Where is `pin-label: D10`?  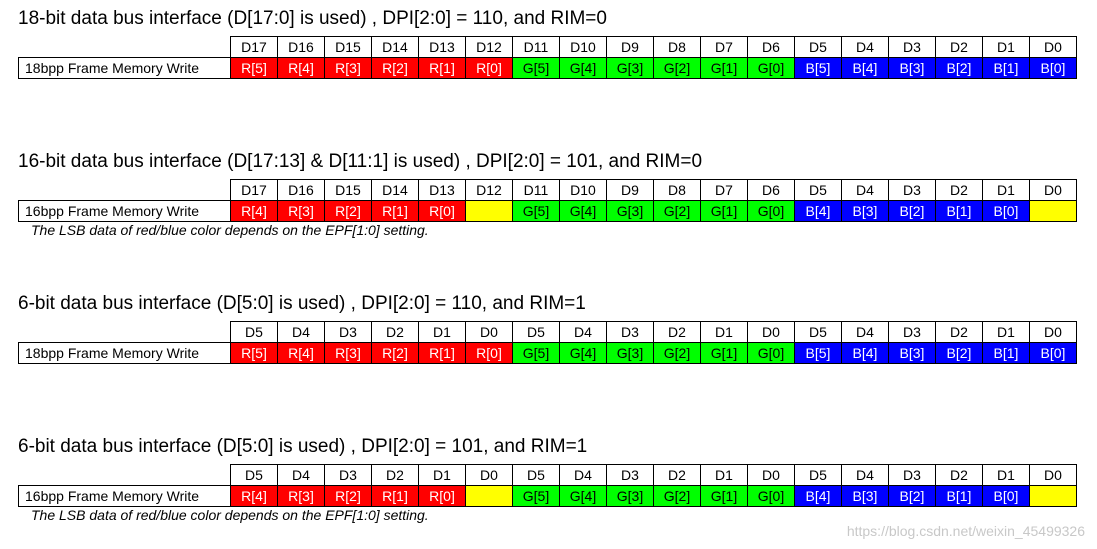 pin-label: D10 is located at coordinates (583, 47).